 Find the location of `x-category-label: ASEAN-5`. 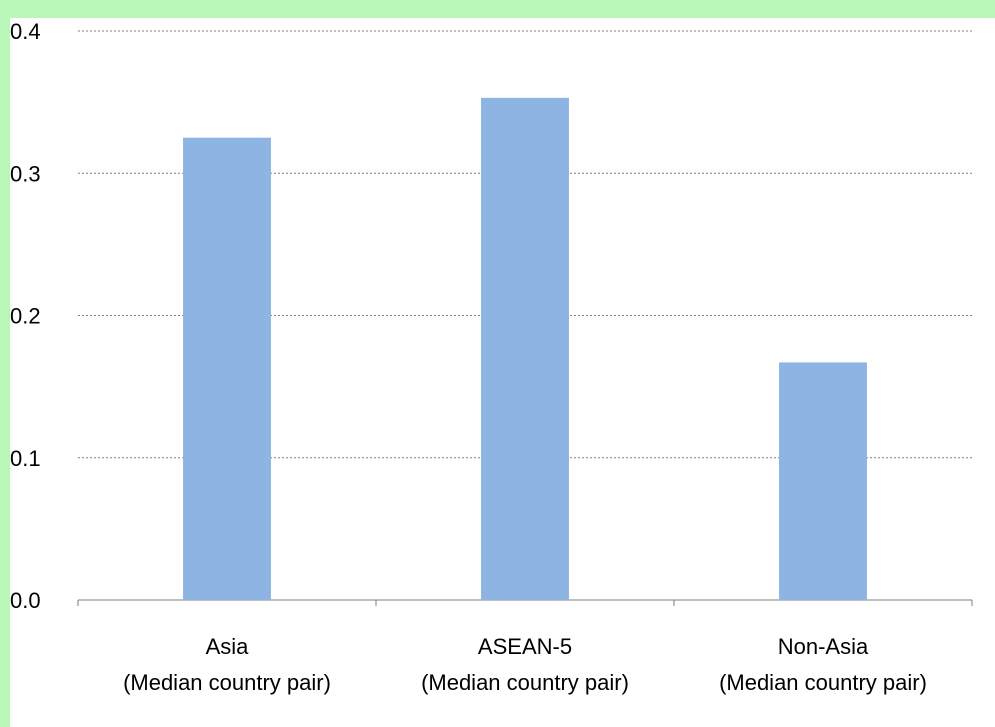

x-category-label: ASEAN-5 is located at coordinates (525, 646).